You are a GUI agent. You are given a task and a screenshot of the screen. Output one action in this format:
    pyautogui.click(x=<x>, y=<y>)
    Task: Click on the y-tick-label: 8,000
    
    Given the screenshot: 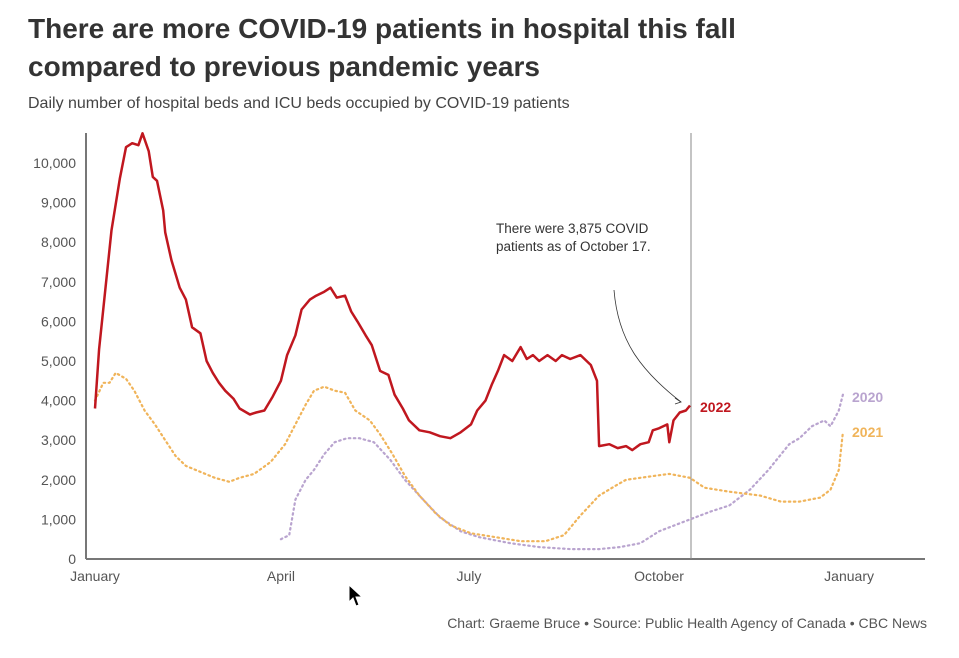 What is the action you would take?
    pyautogui.click(x=58, y=242)
    